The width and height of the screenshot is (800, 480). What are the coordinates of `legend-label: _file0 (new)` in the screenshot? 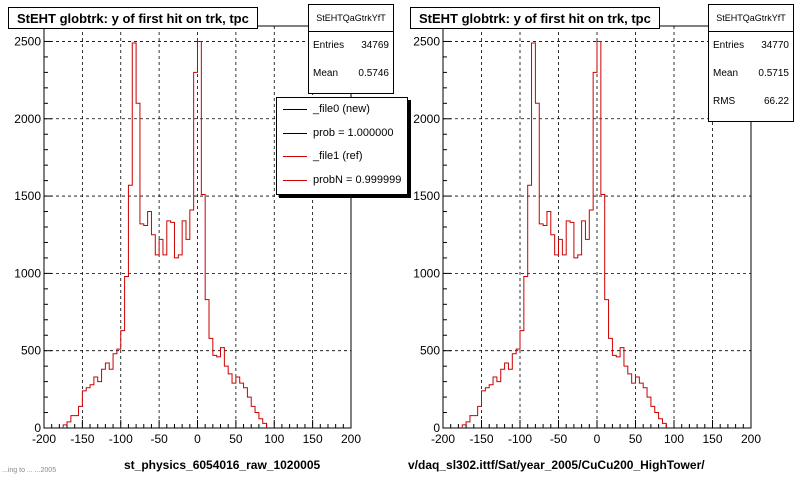 It's located at (341, 109).